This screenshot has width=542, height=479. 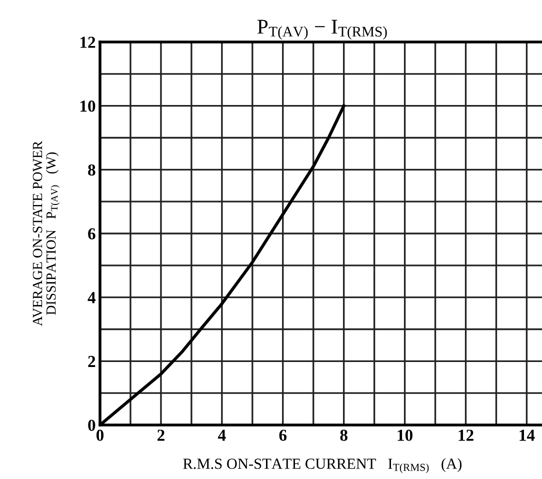 What do you see at coordinates (222, 435) in the screenshot?
I see `x-tick-label: 4` at bounding box center [222, 435].